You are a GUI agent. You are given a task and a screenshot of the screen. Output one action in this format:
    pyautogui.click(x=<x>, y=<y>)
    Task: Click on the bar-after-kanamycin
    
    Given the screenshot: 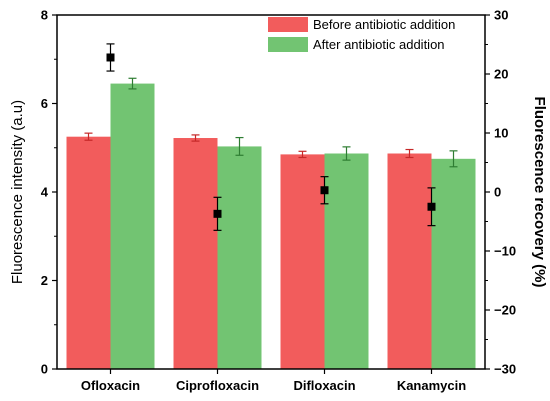 What is the action you would take?
    pyautogui.click(x=453, y=263)
    